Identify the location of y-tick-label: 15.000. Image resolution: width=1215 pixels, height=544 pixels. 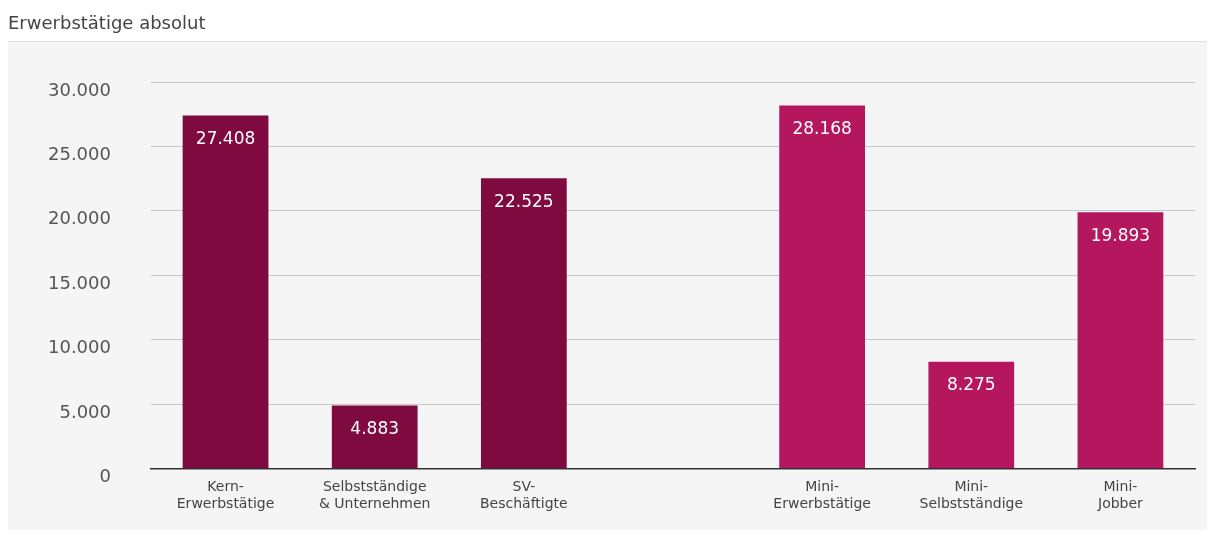
(79, 282).